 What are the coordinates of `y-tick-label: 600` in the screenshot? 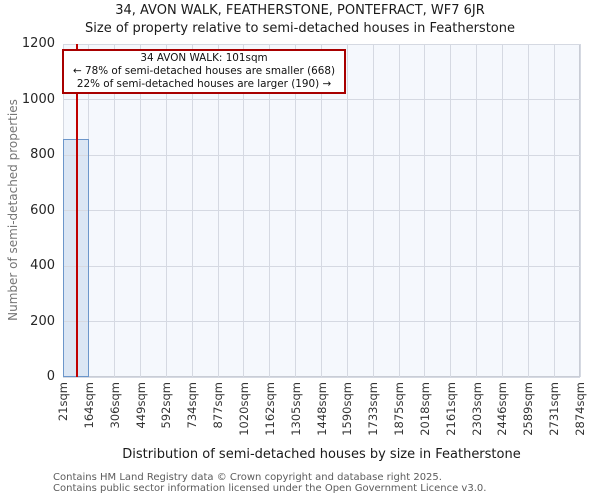 It's located at (42, 210).